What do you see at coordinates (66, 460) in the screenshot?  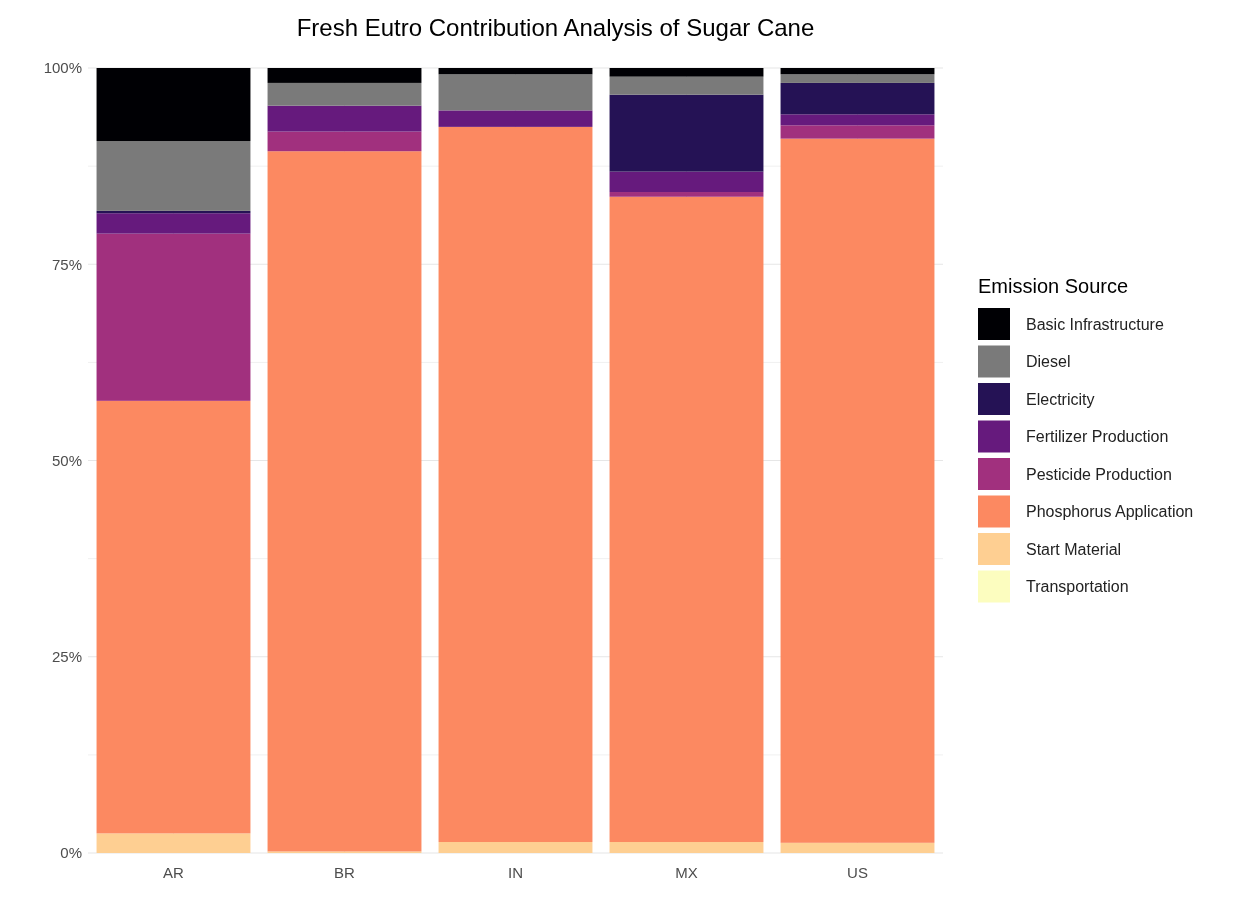 I see `y-tick-label: 50%` at bounding box center [66, 460].